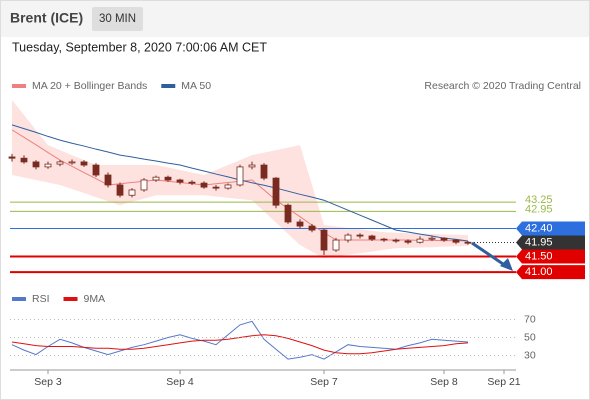 This screenshot has width=590, height=400. Describe the element at coordinates (89, 86) in the screenshot. I see `legend-label: MA 20 + Bollinger Bands` at that location.